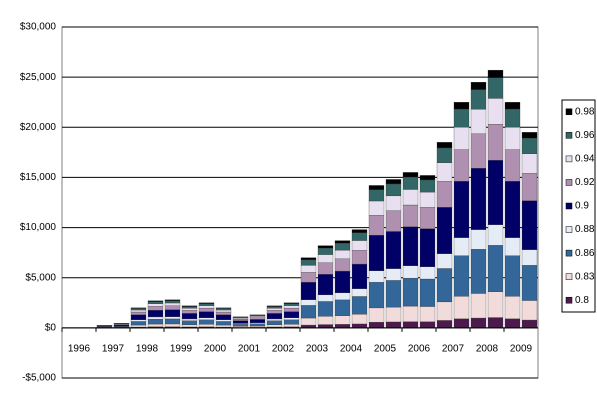 This screenshot has width=597, height=416. What do you see at coordinates (582, 300) in the screenshot?
I see `legend-label: 0.8` at bounding box center [582, 300].